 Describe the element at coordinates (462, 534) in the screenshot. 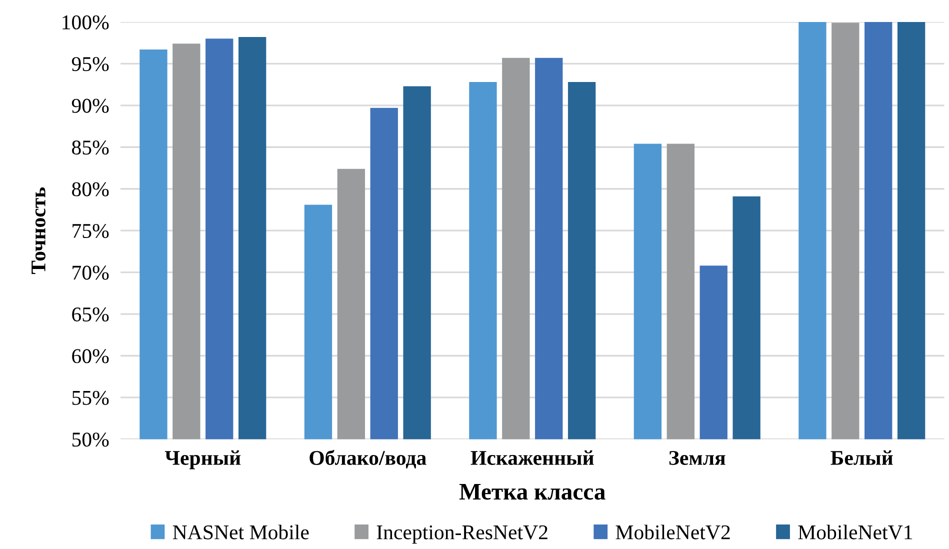

I see `legend-label: Inception-ResNetV2` at that location.